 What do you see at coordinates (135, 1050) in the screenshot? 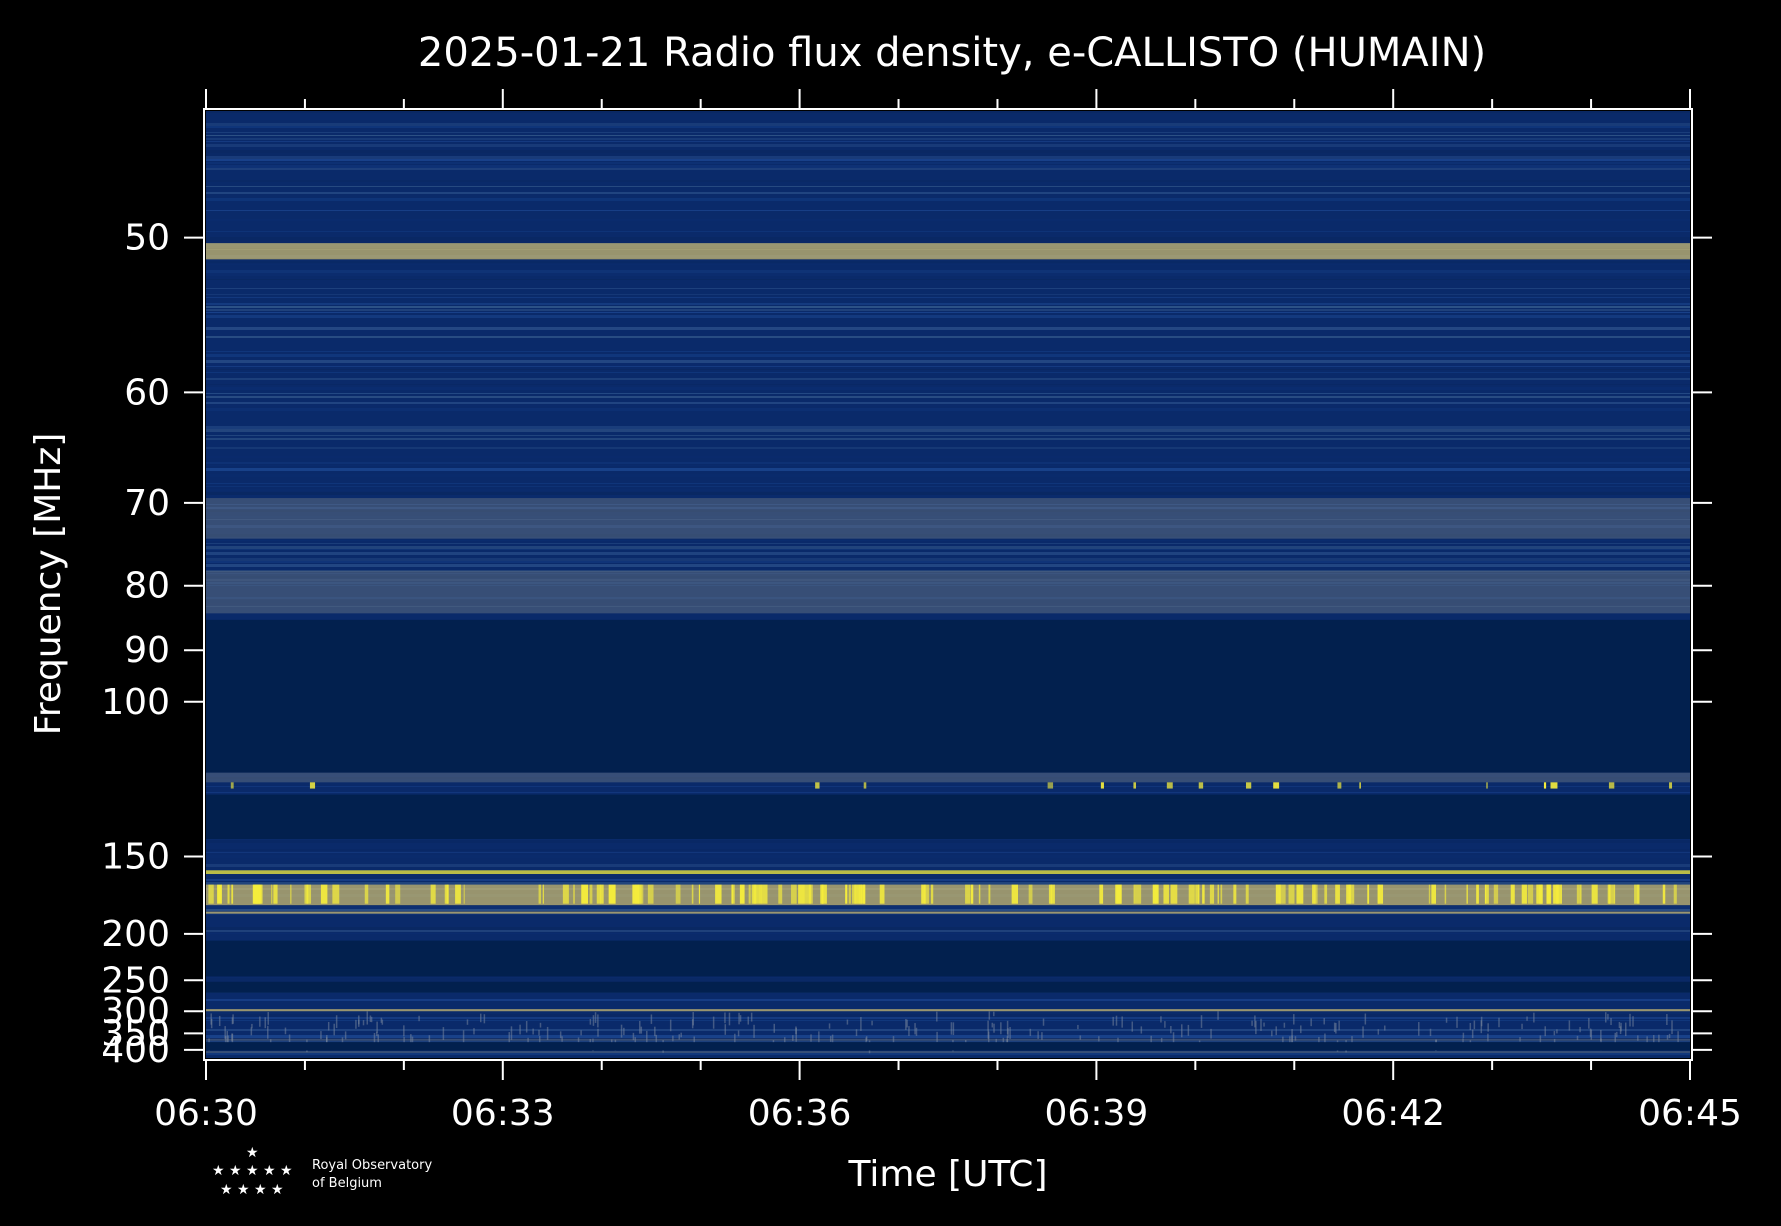
I see `y-tick-label: 400` at bounding box center [135, 1050].